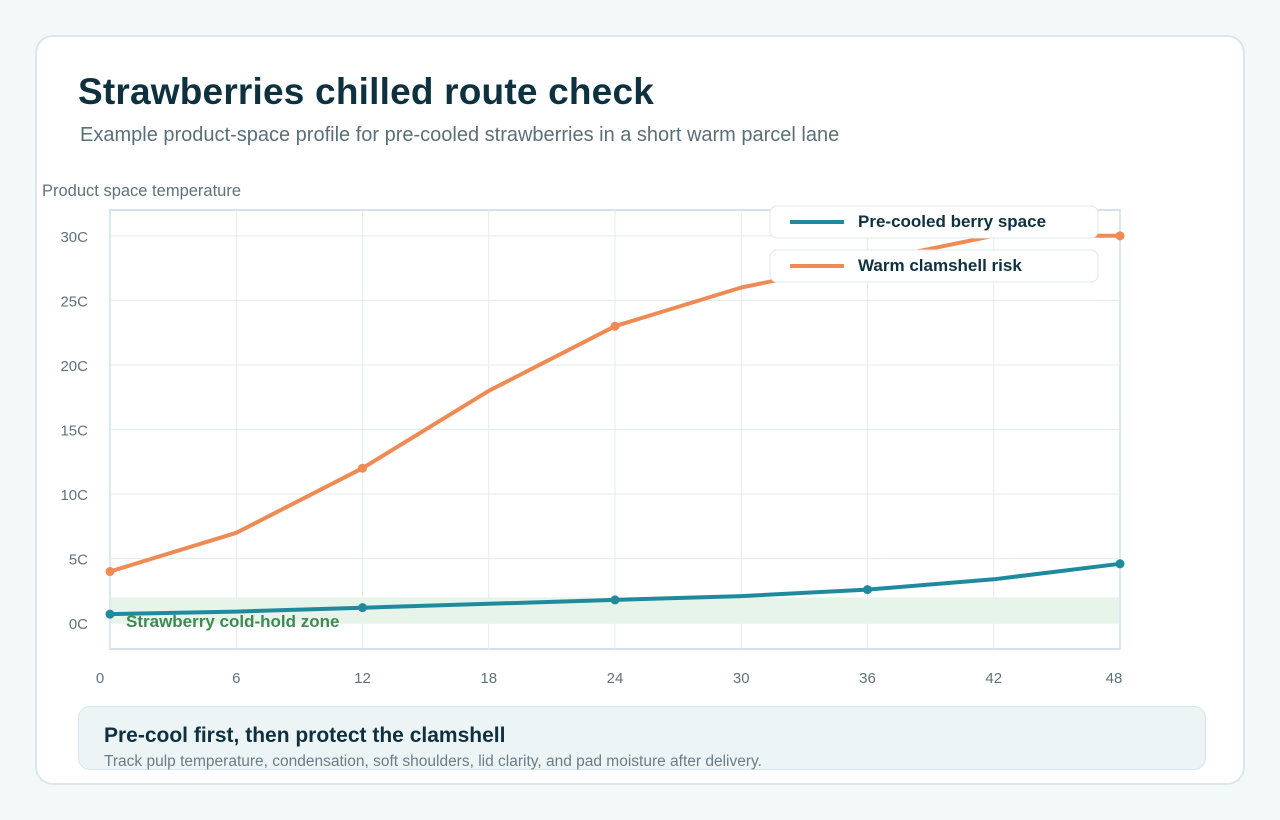  Describe the element at coordinates (236, 678) in the screenshot. I see `x-tick-label: 6` at that location.